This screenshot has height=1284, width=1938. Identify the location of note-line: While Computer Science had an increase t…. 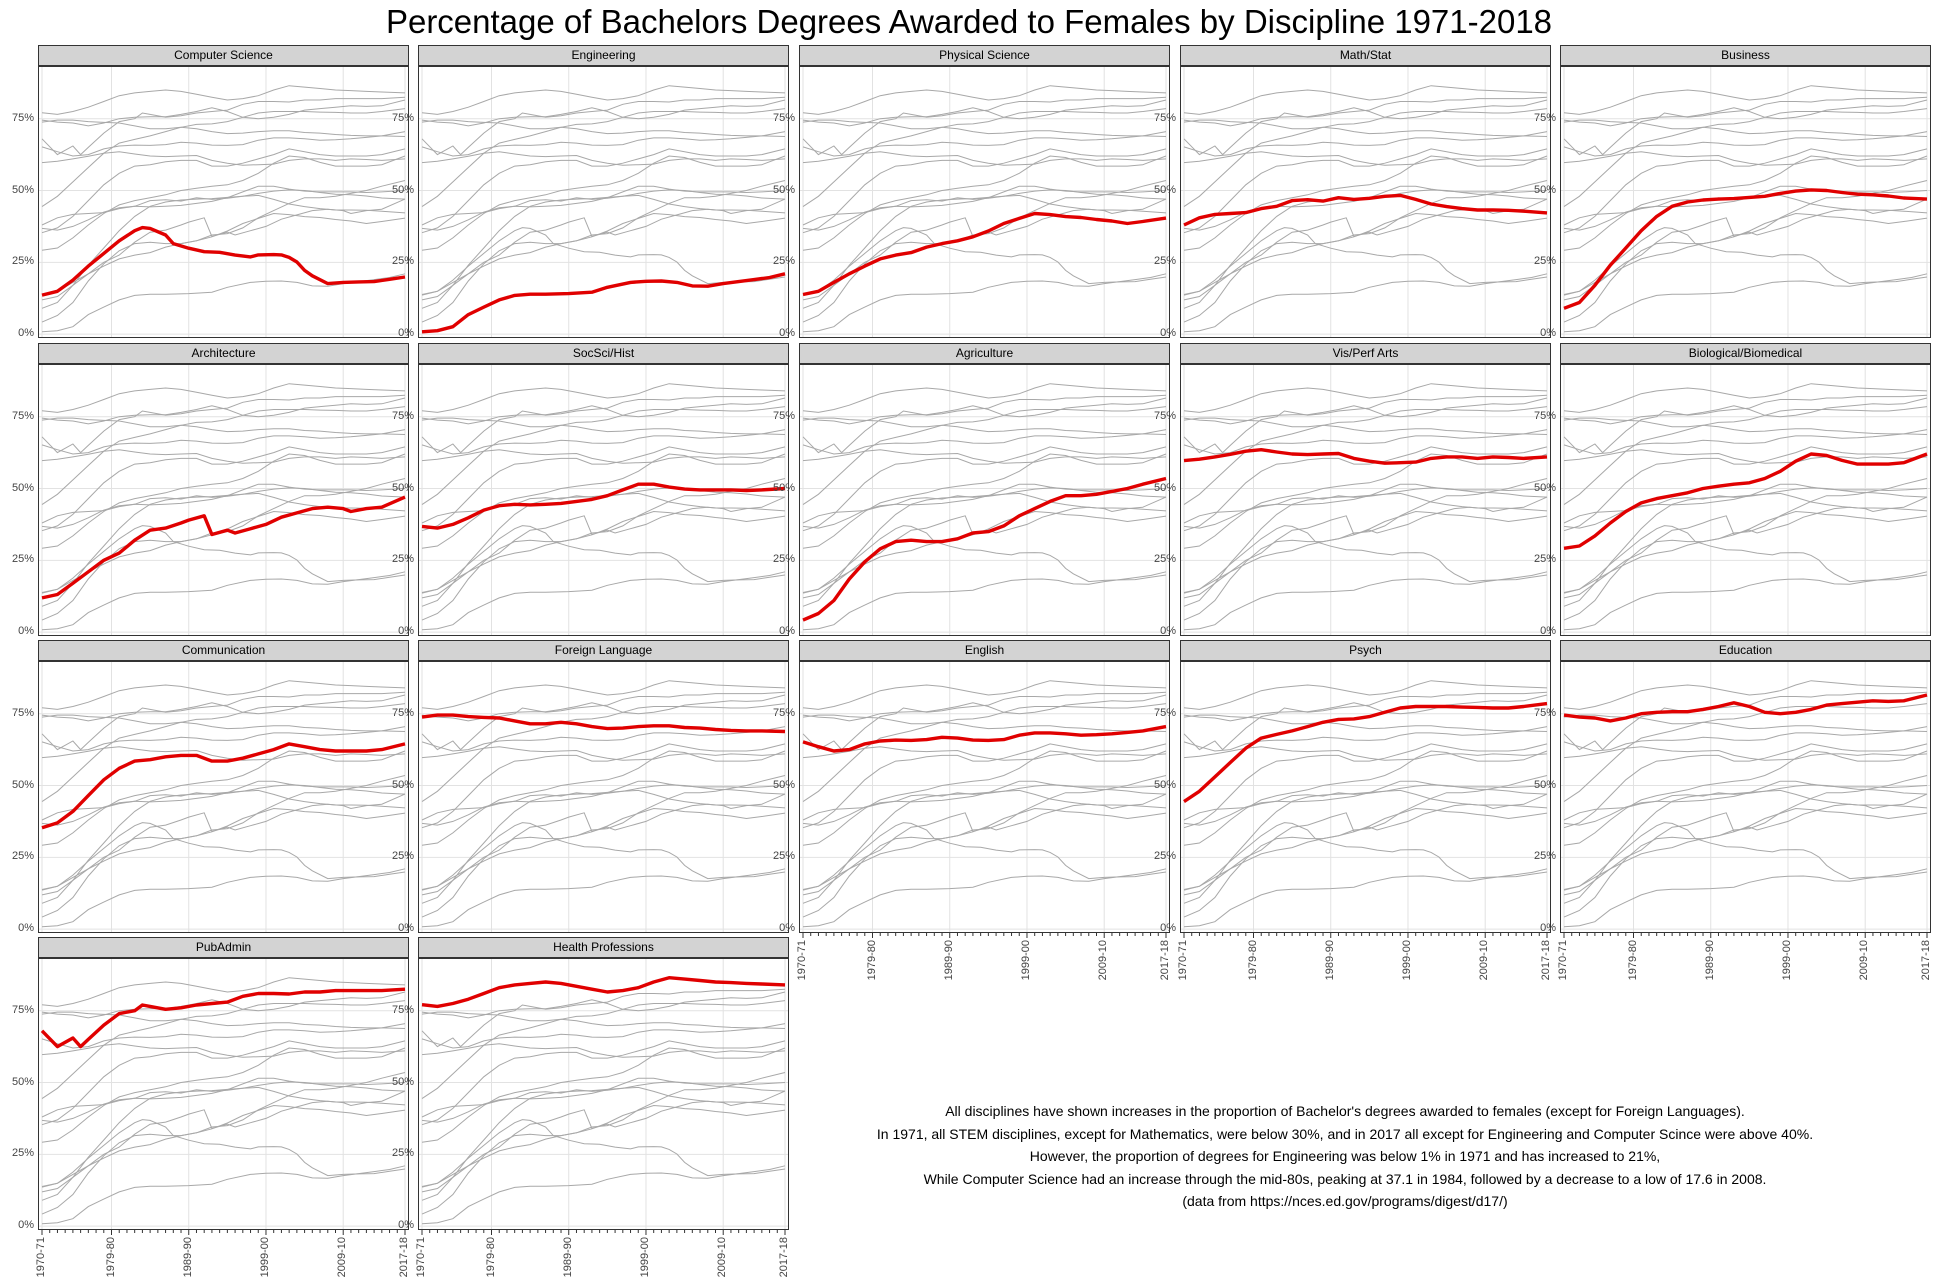
(1345, 1178).